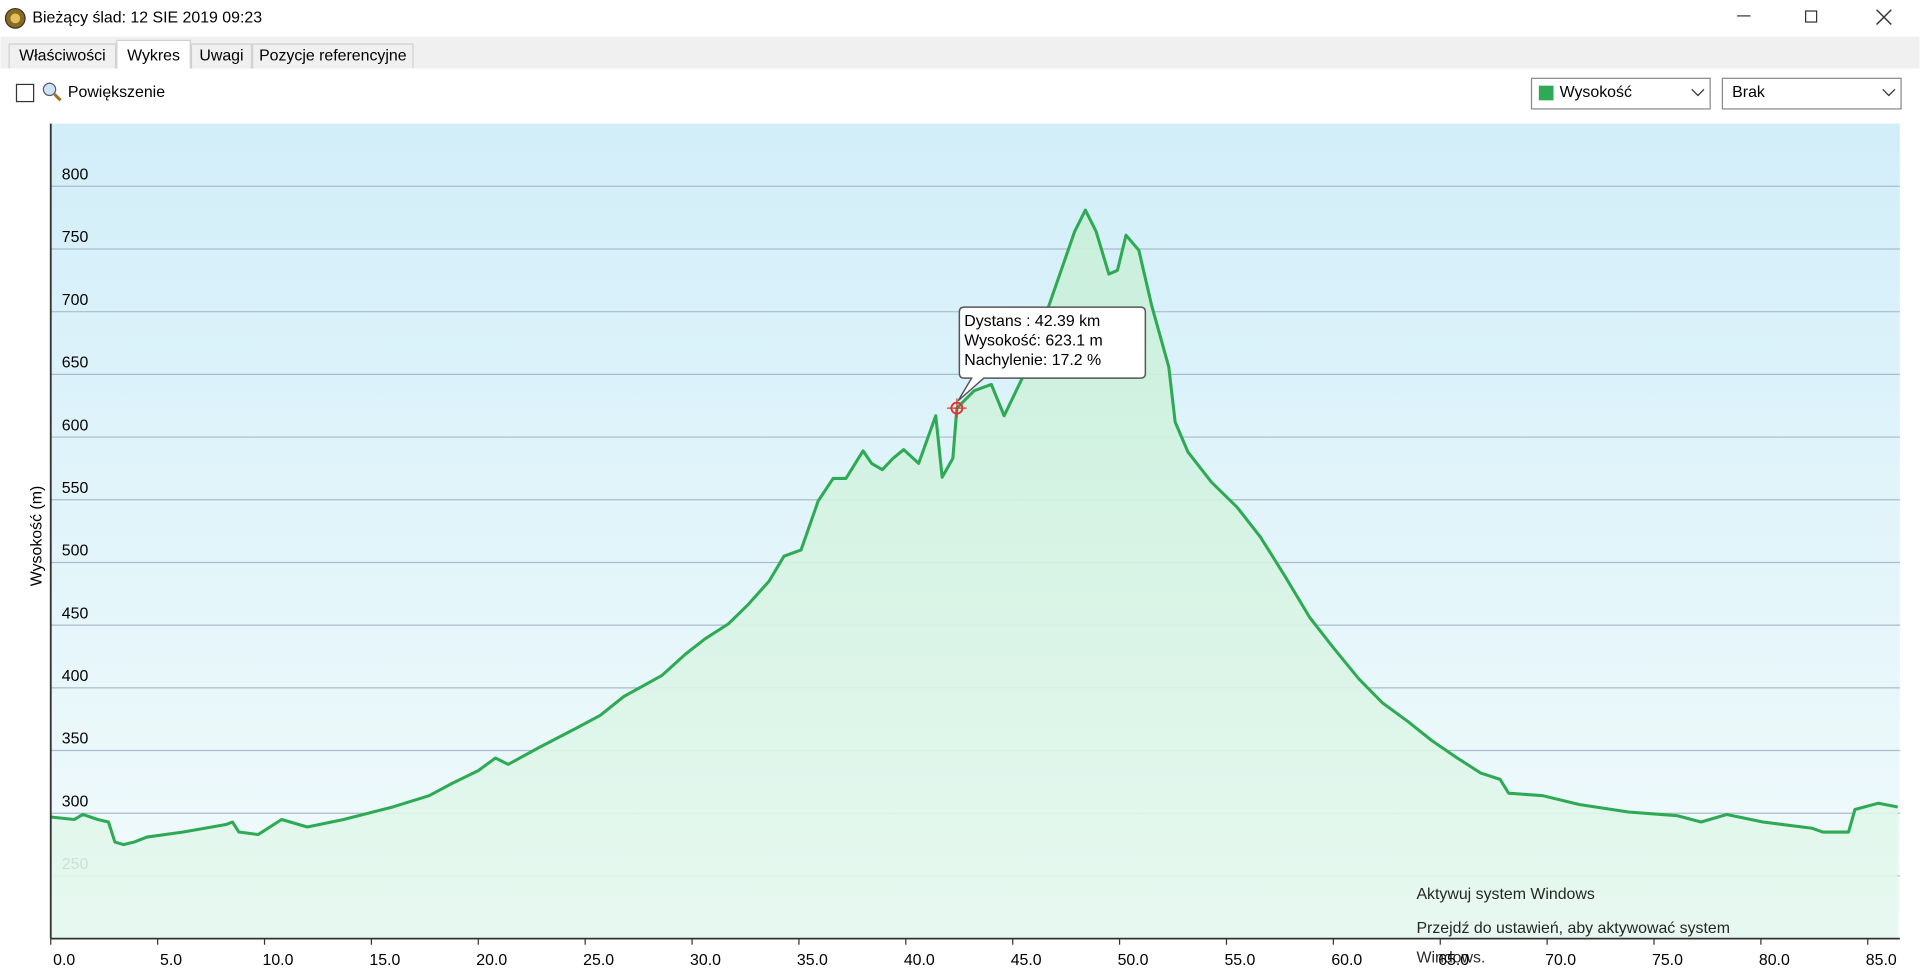 The height and width of the screenshot is (979, 1920). I want to click on second-dropdown, so click(1811, 93).